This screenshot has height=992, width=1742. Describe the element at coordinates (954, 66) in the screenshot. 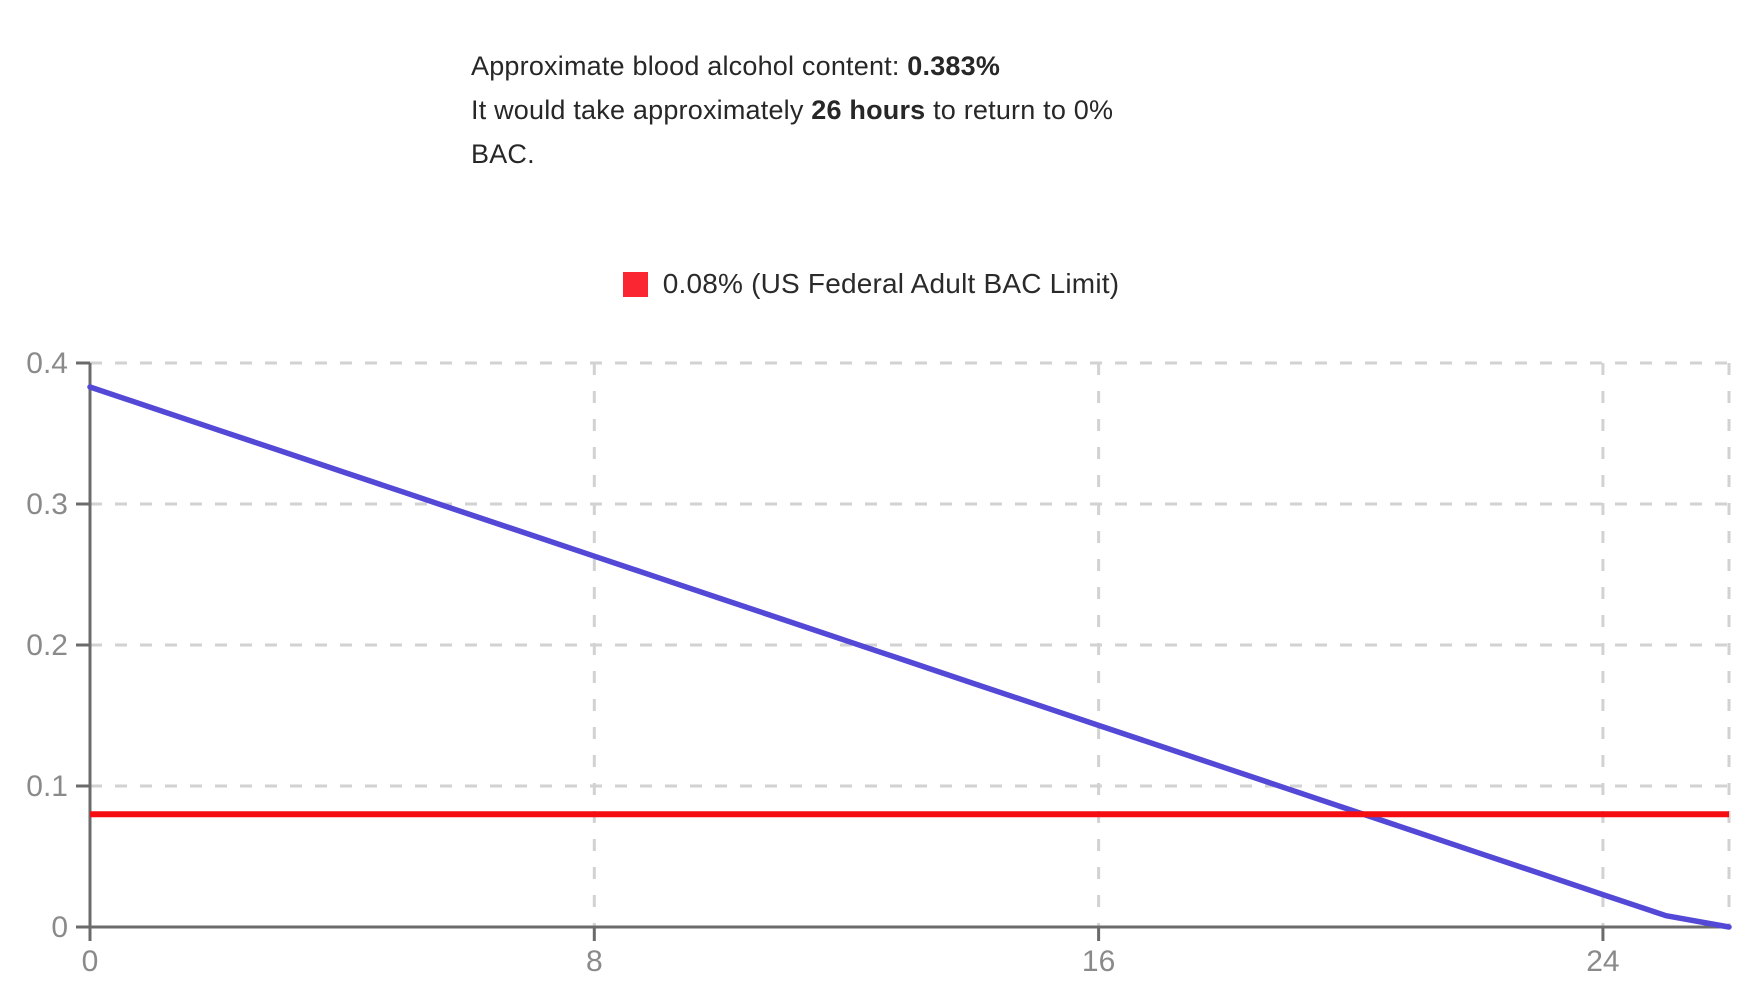

I see `bac-value: 0.383%` at that location.